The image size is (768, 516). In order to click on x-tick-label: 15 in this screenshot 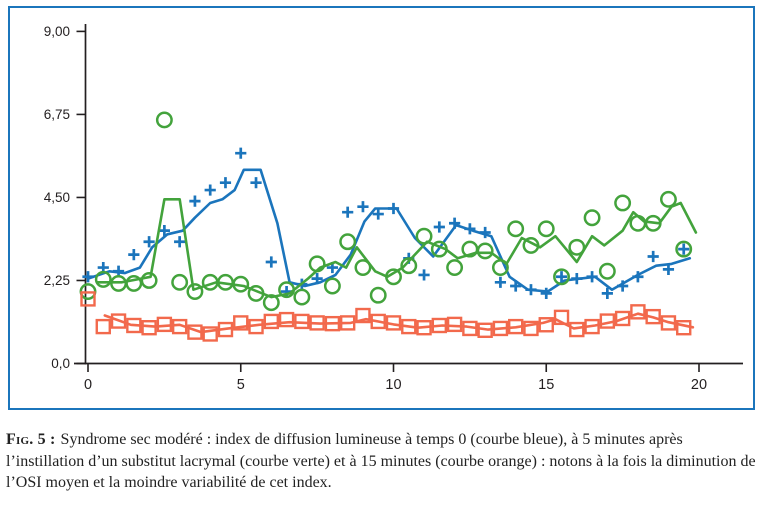, I will do `click(546, 385)`.